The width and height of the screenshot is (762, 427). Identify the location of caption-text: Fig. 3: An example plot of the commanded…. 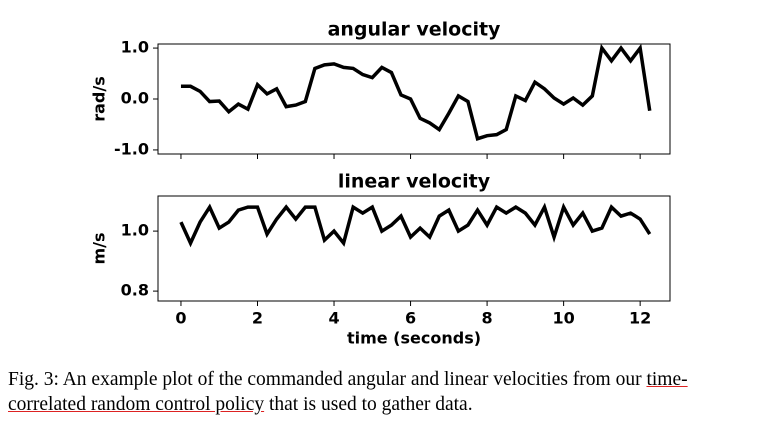
(327, 379).